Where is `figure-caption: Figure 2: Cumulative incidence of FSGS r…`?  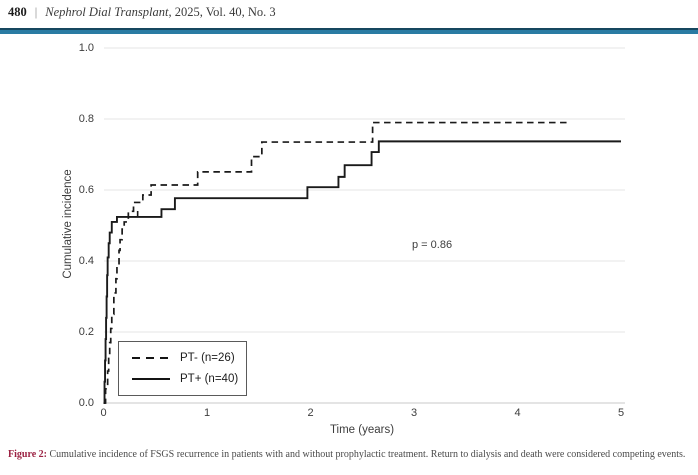 figure-caption: Figure 2: Cumulative incidence of FSGS r… is located at coordinates (351, 455).